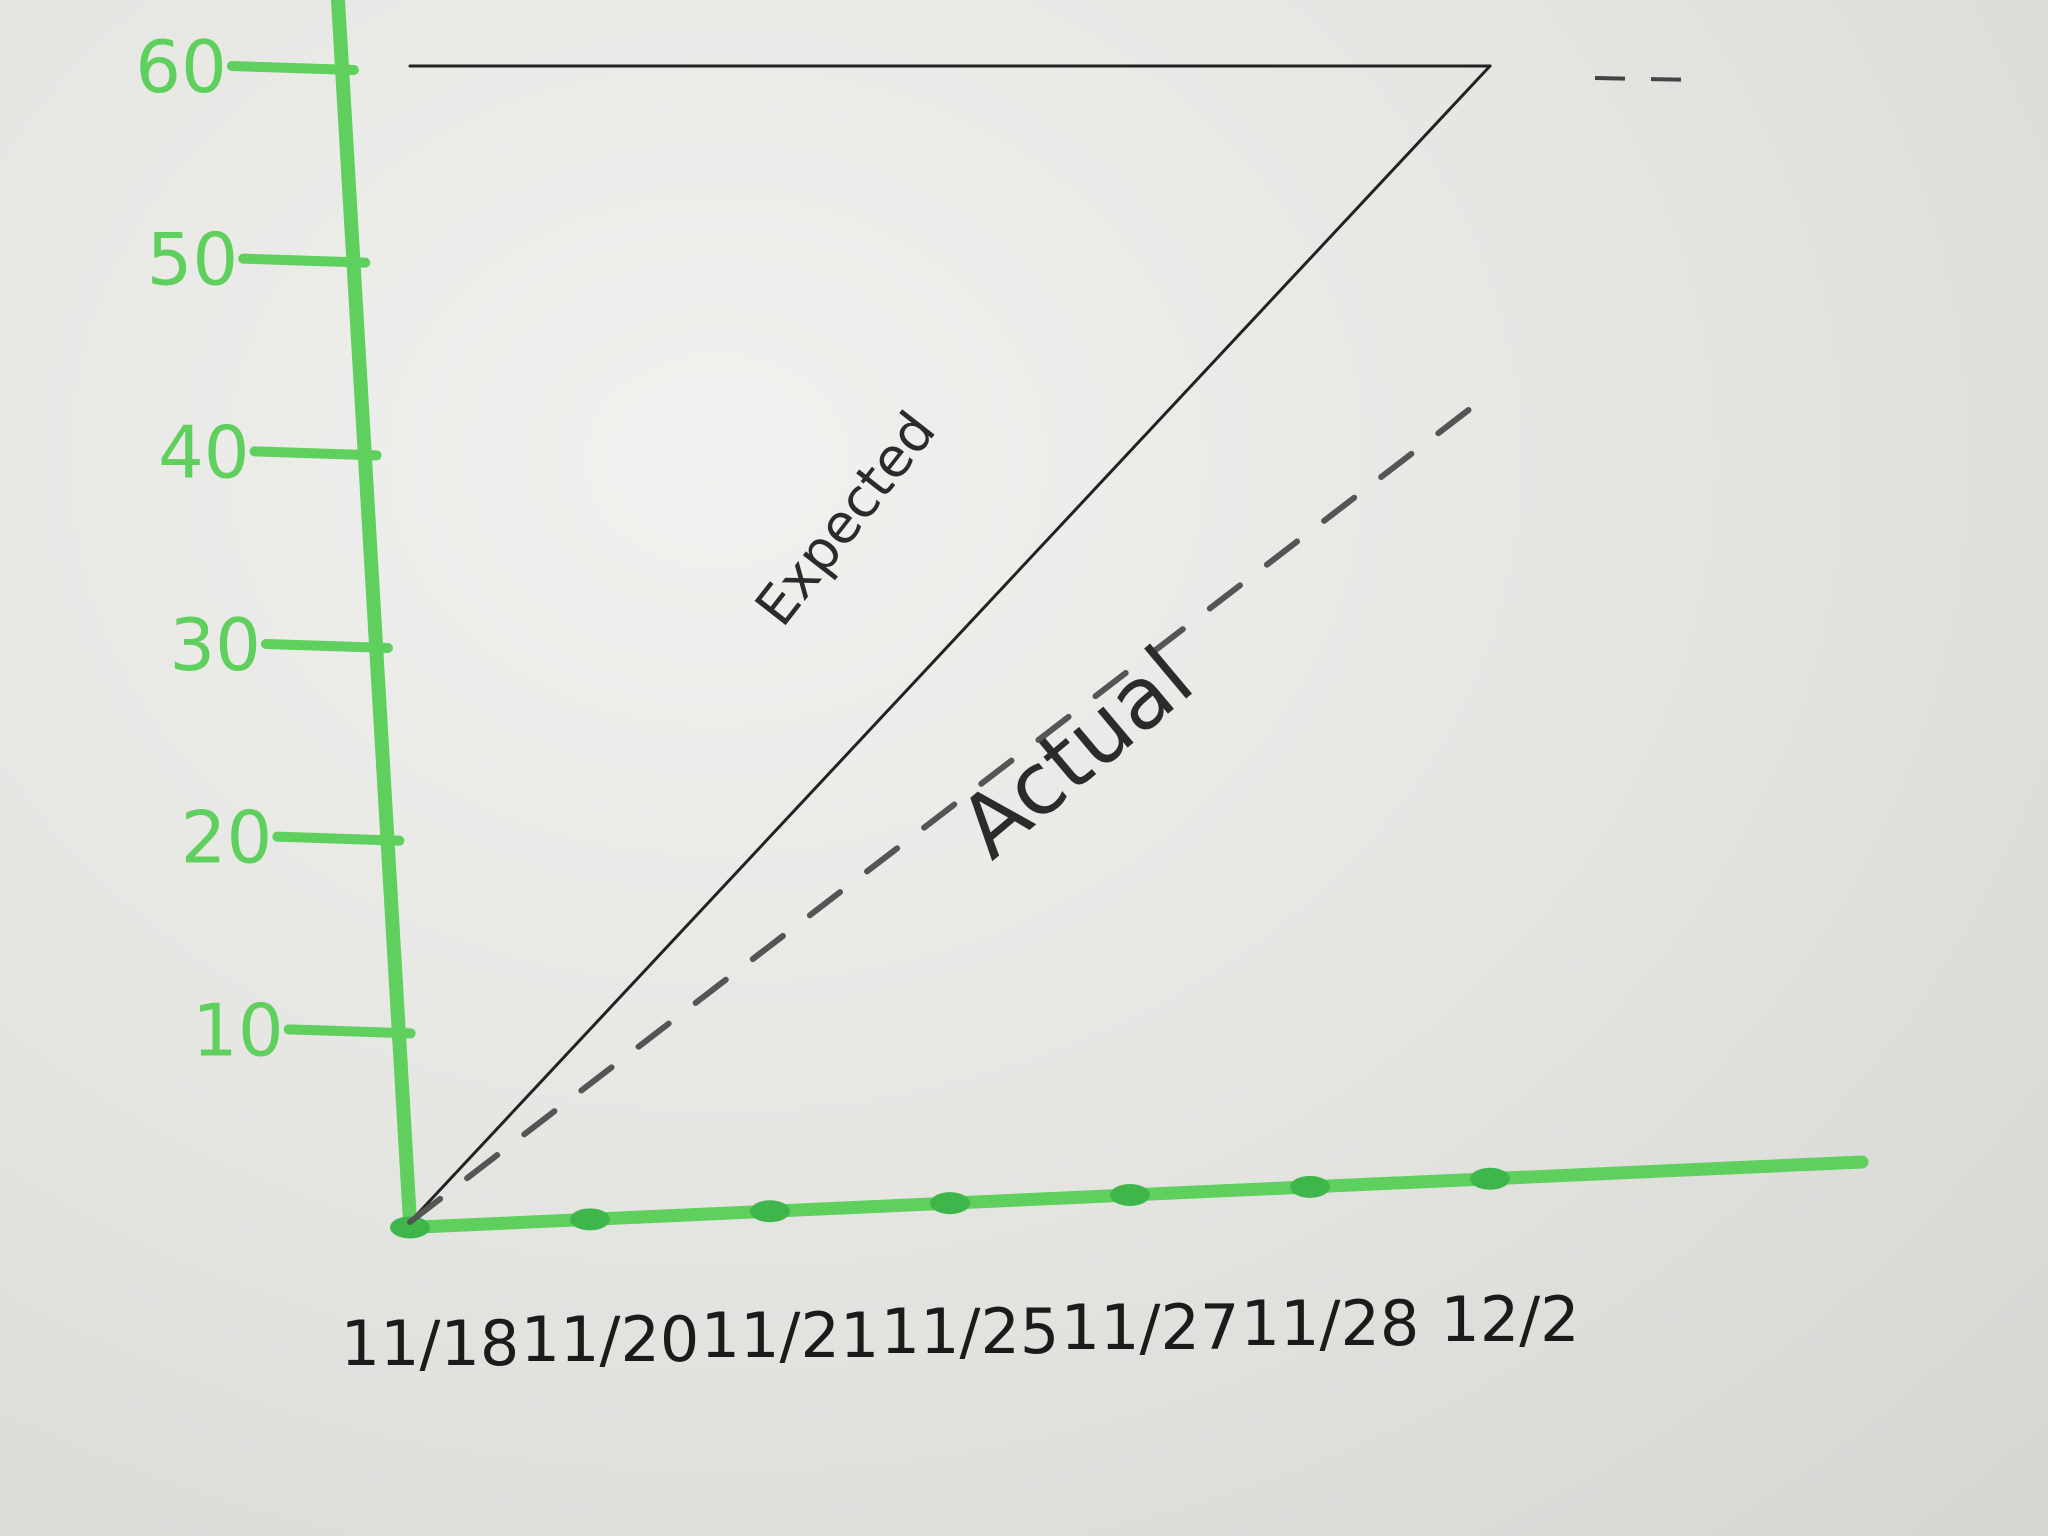 The width and height of the screenshot is (2048, 1536). I want to click on x-tick-label: 11/28, so click(1330, 1323).